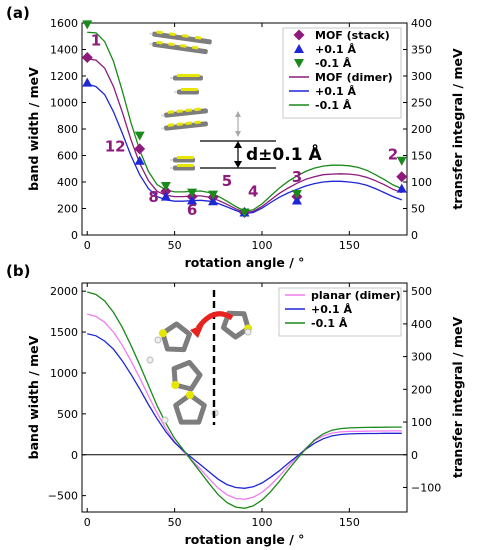 The image size is (477, 550). Describe the element at coordinates (352, 35) in the screenshot. I see `legend-label: MOF (stack)` at that location.